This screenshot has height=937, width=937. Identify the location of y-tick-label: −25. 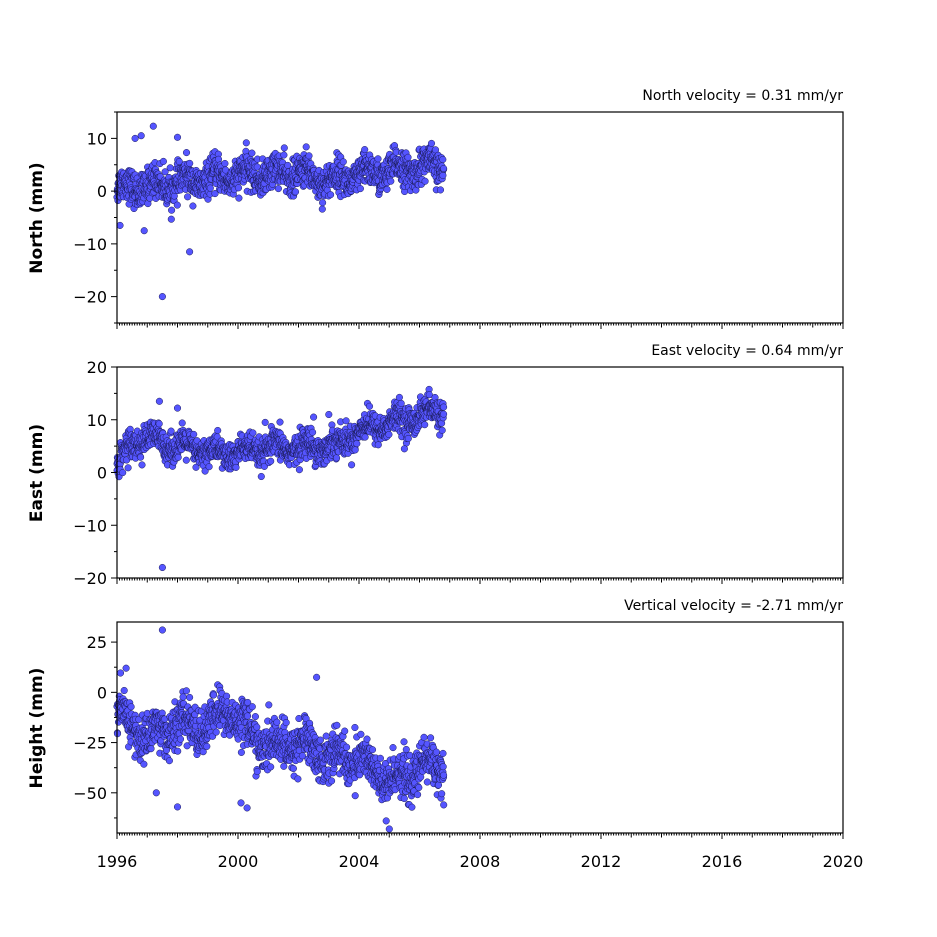
(90, 743).